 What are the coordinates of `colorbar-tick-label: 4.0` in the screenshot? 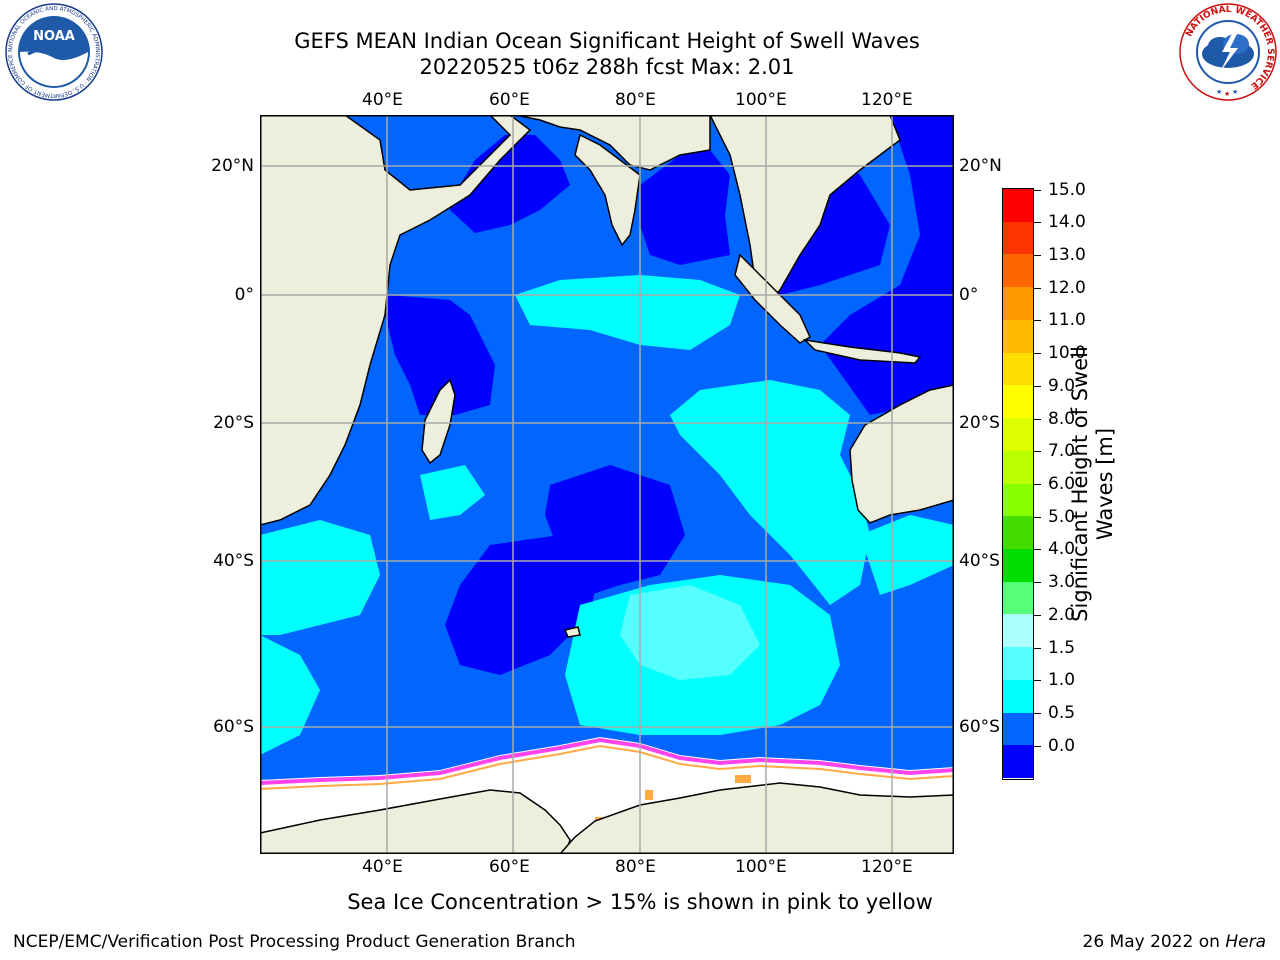 It's located at (1062, 549).